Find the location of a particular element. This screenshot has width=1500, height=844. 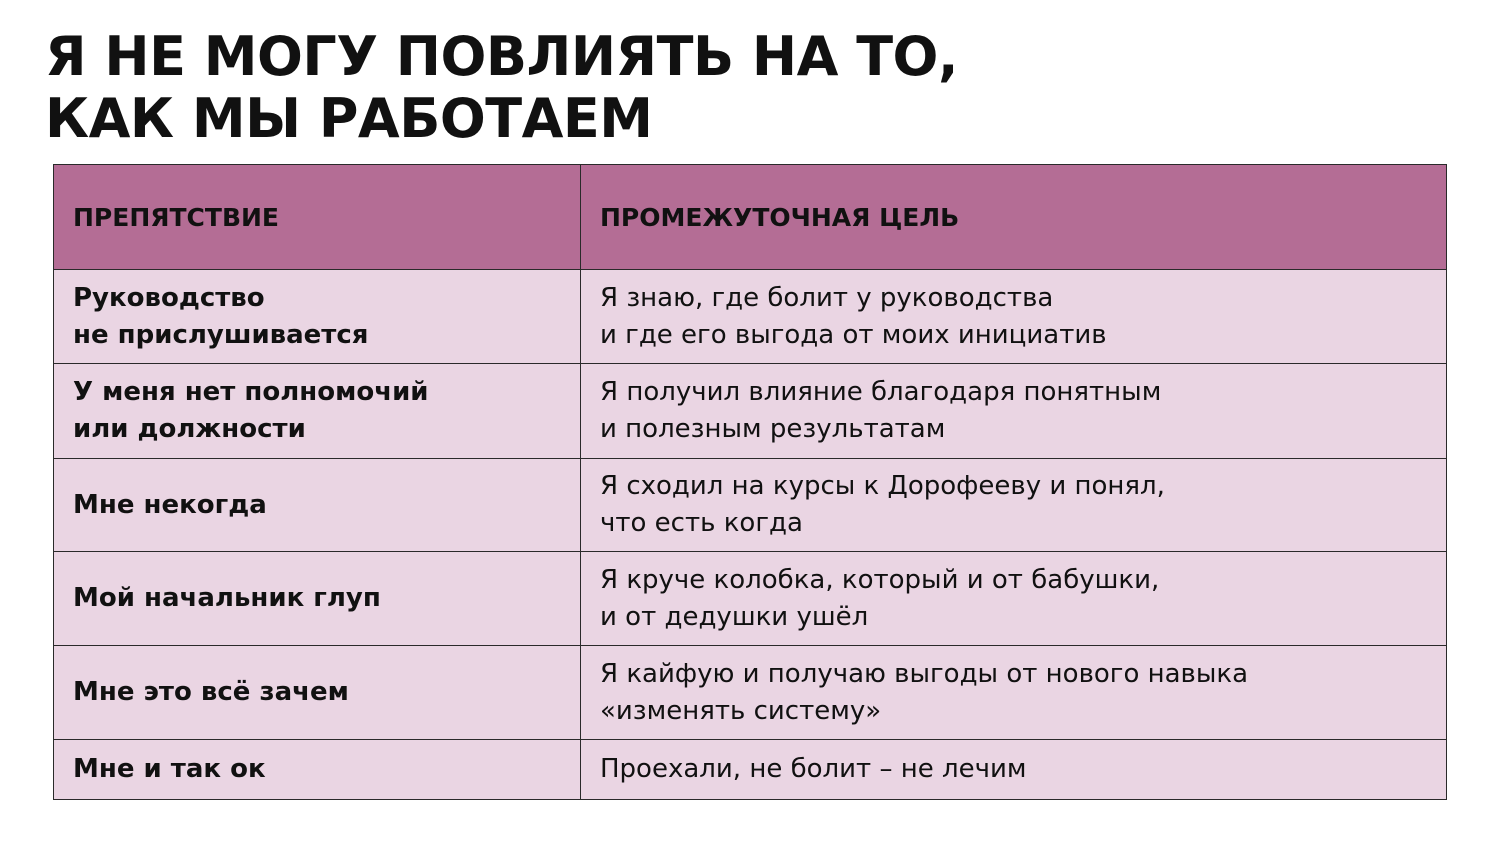

obstacle-cell: Мой начальник глуп is located at coordinates (317, 598).